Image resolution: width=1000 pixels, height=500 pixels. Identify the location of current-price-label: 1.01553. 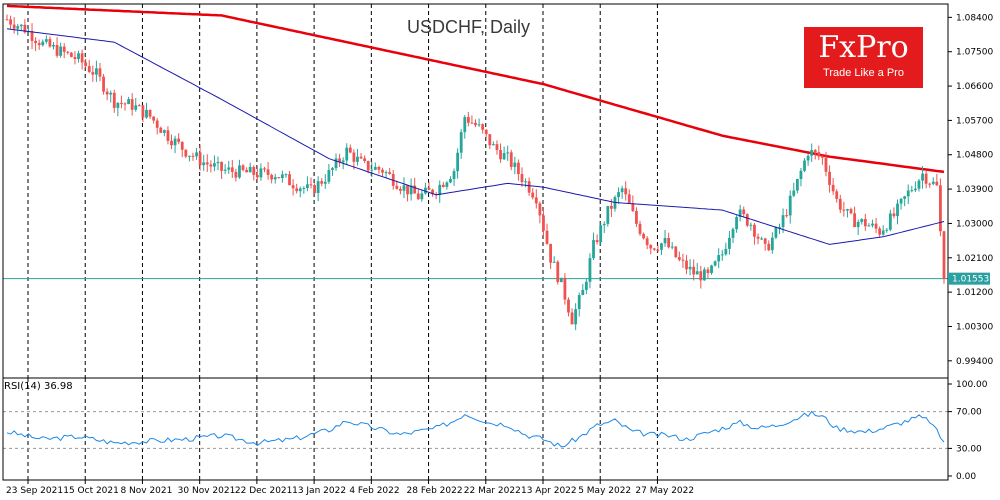
(970, 280).